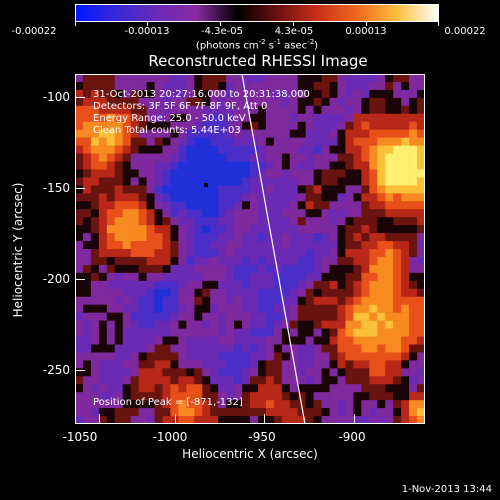 The height and width of the screenshot is (500, 500). What do you see at coordinates (352, 437) in the screenshot?
I see `x-tick-label: -900` at bounding box center [352, 437].